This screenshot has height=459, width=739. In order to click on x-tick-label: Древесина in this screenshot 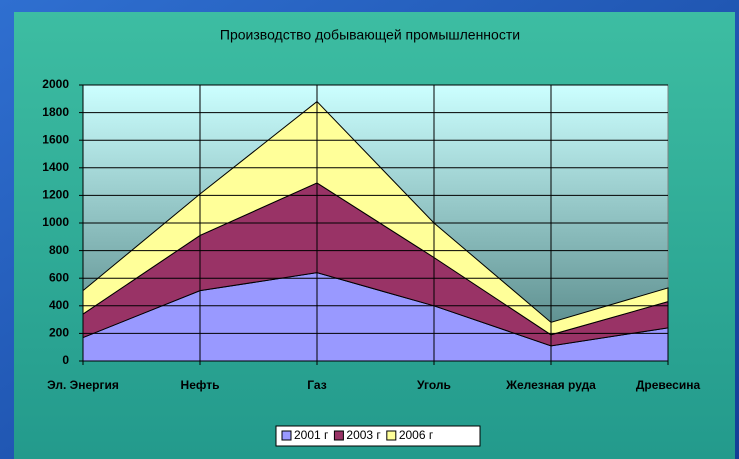, I will do `click(668, 385)`.